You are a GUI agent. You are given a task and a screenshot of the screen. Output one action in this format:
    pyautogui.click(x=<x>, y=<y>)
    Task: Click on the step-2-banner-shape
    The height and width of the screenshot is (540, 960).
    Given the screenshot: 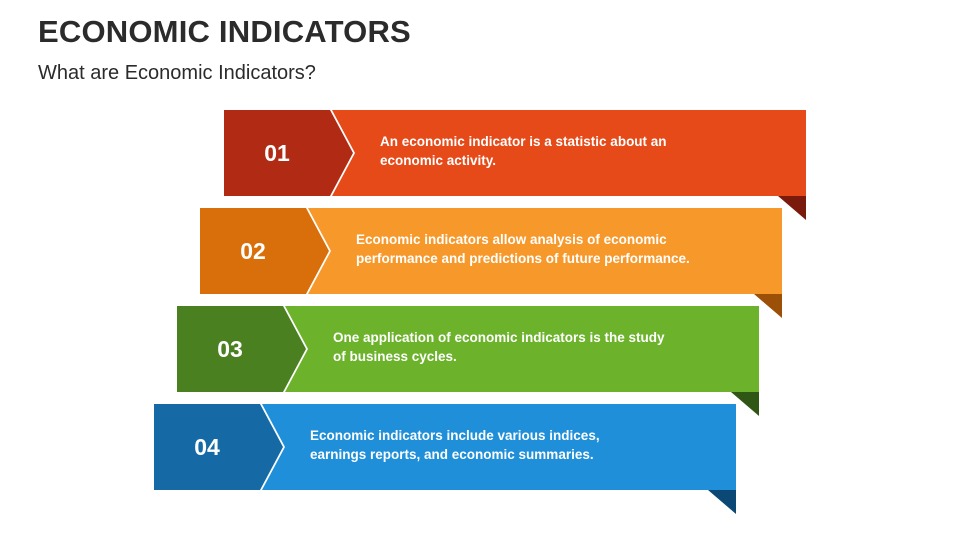 What is the action you would take?
    pyautogui.click(x=491, y=263)
    